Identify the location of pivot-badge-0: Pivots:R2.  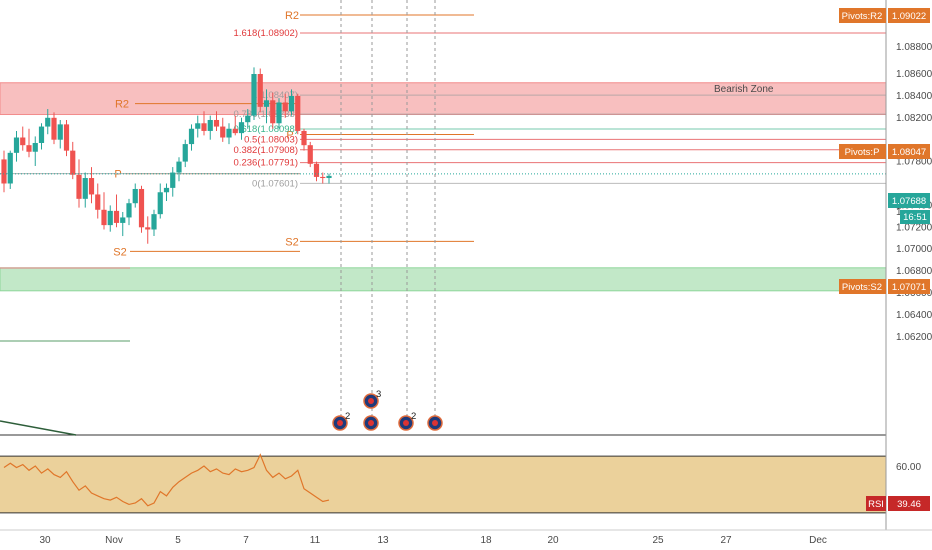
(862, 16).